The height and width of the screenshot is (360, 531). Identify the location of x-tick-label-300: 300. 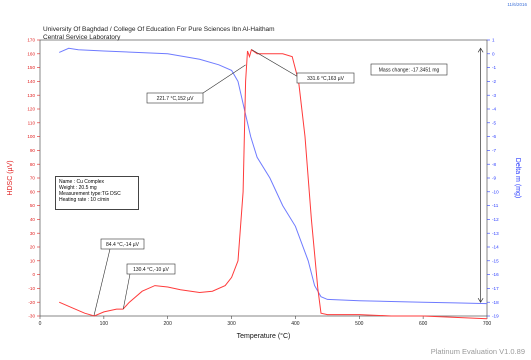
(231, 324).